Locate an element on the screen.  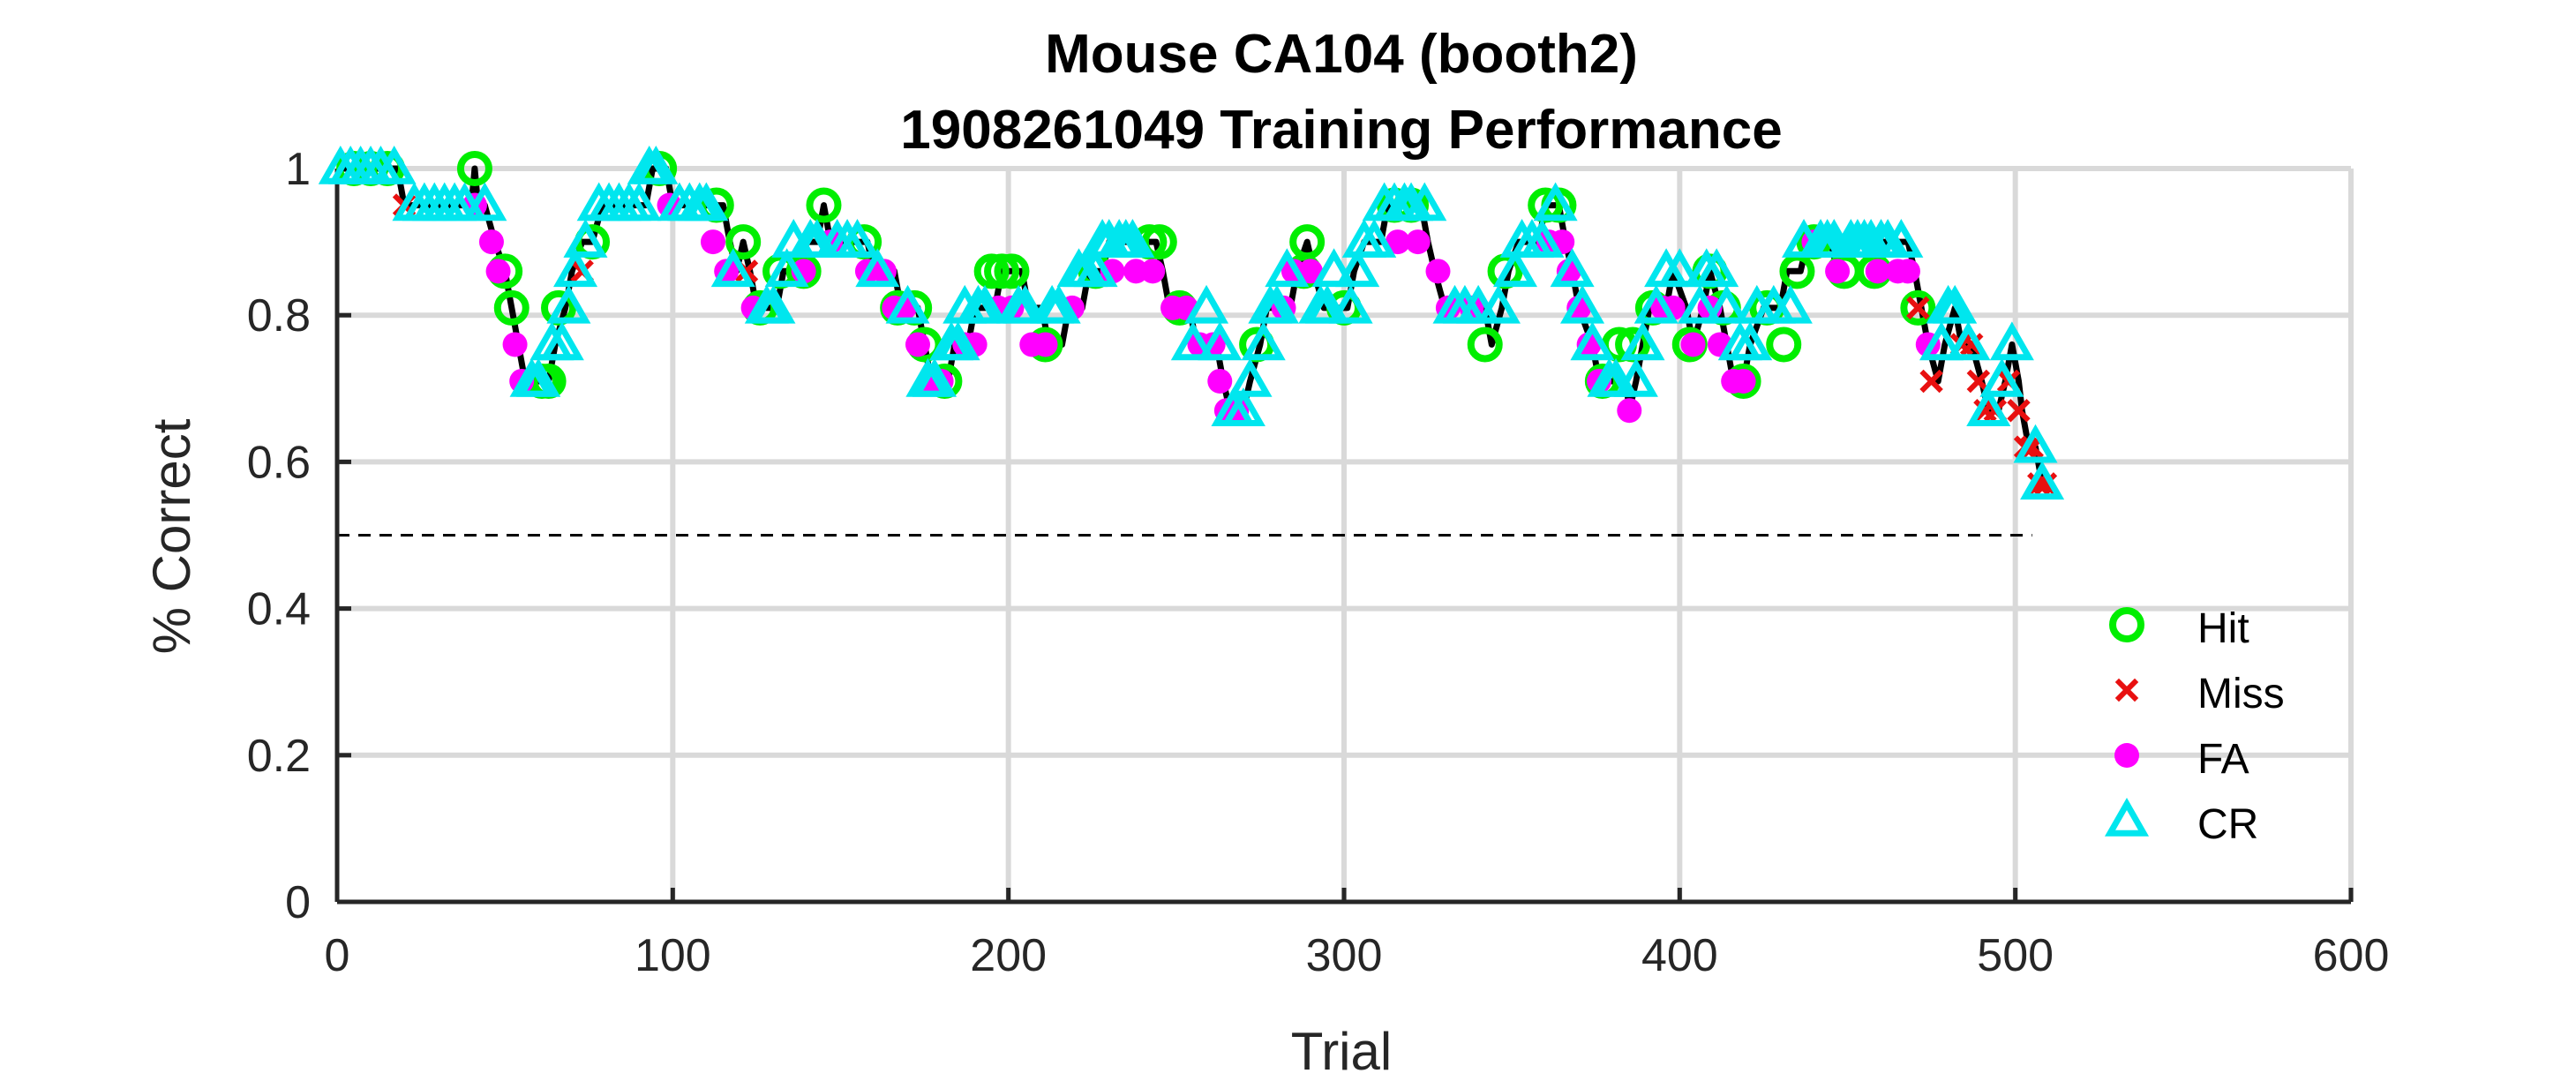
legend-marker-hit is located at coordinates (2126, 625).